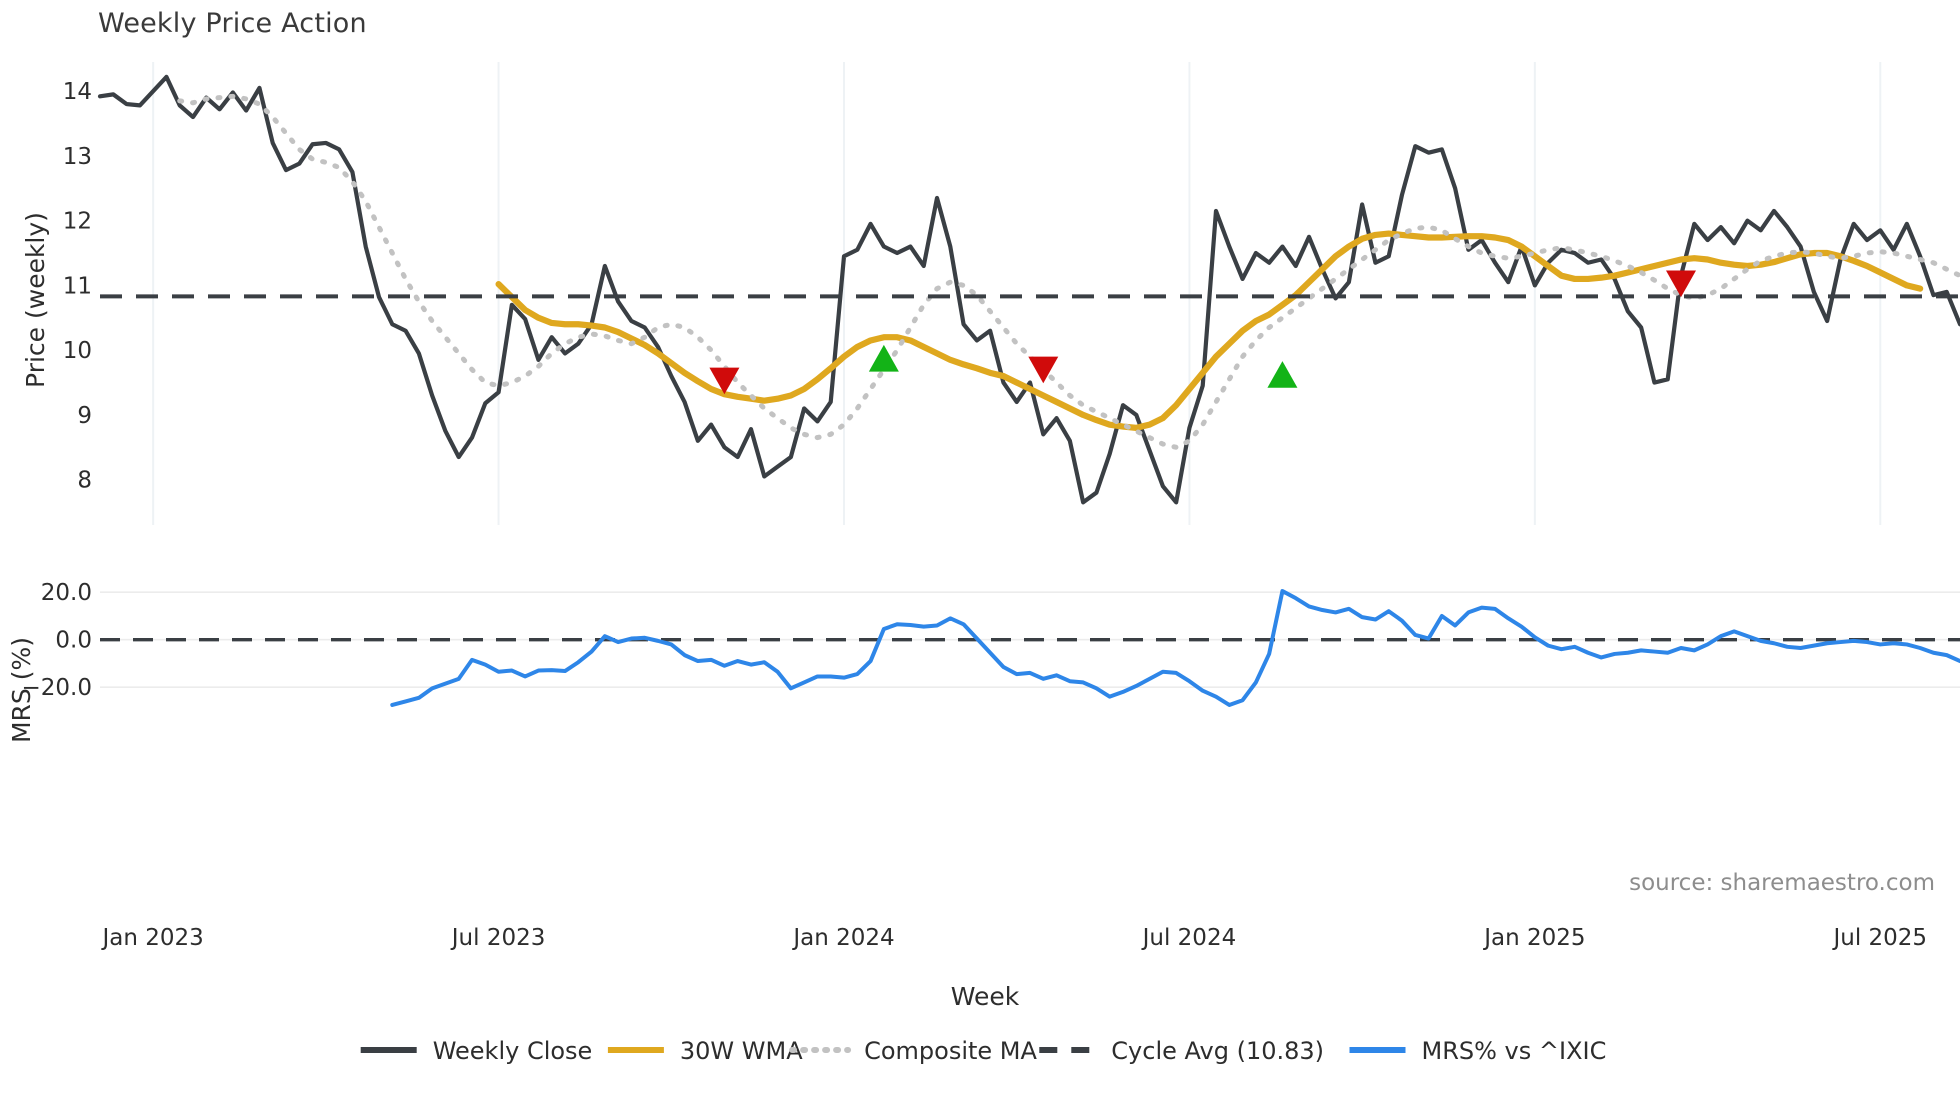 The width and height of the screenshot is (1960, 1102). I want to click on mrs-y-axis-title: MRS (%), so click(21, 690).